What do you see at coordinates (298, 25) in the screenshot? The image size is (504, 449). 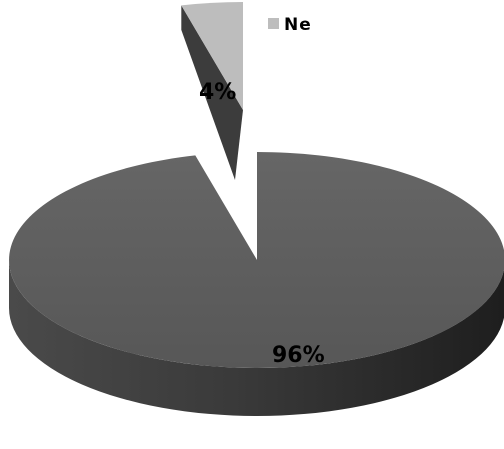 I see `legend-label-ne: Ne` at bounding box center [298, 25].